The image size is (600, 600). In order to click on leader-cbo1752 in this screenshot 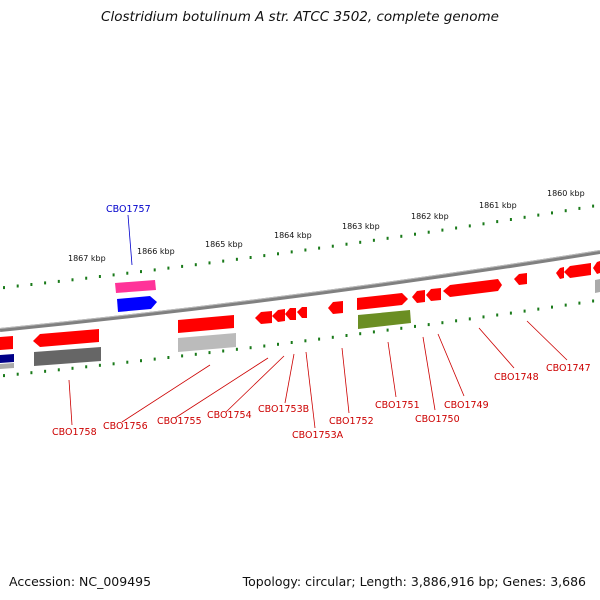, I will do `click(345, 380)`.